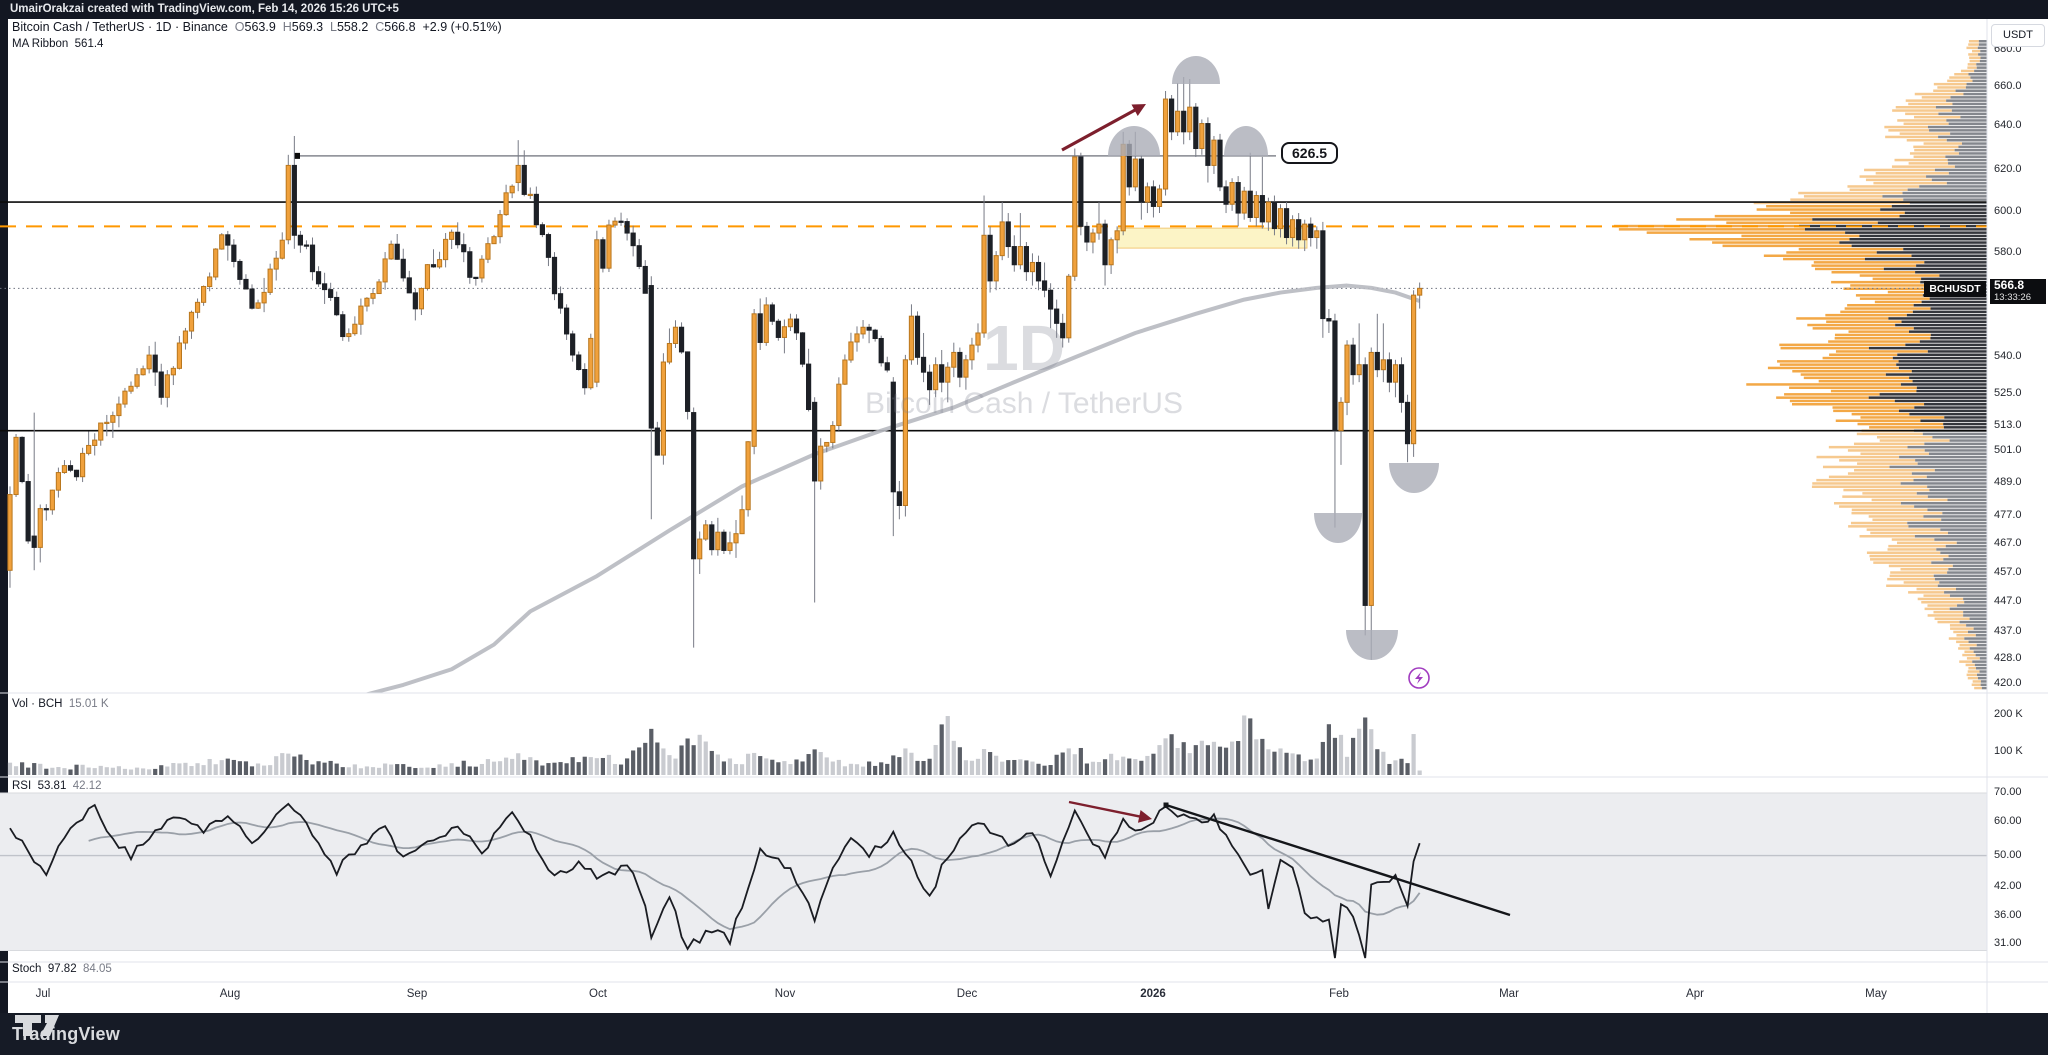 Image resolution: width=2048 pixels, height=1055 pixels. What do you see at coordinates (1250, 372) in the screenshot?
I see `annotations-layer` at bounding box center [1250, 372].